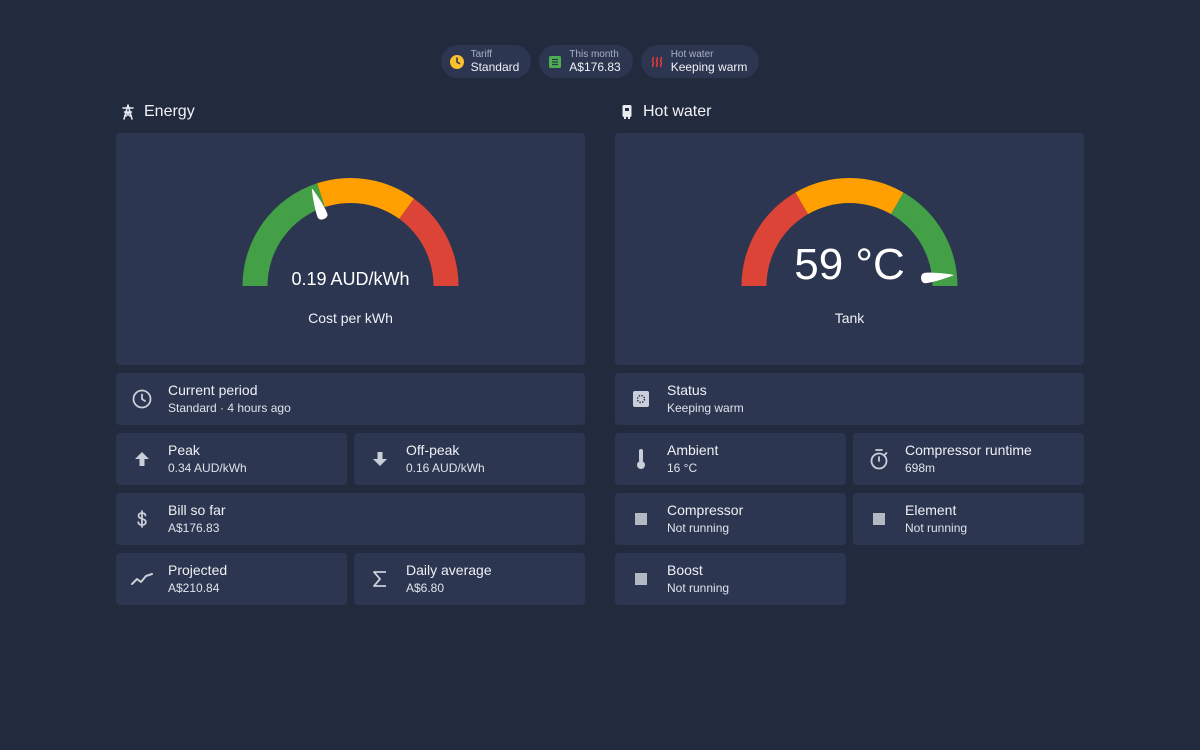 The height and width of the screenshot is (750, 1200). Describe the element at coordinates (350, 279) in the screenshot. I see `energy-gauge-value: 0.19 AUD/kWh` at that location.